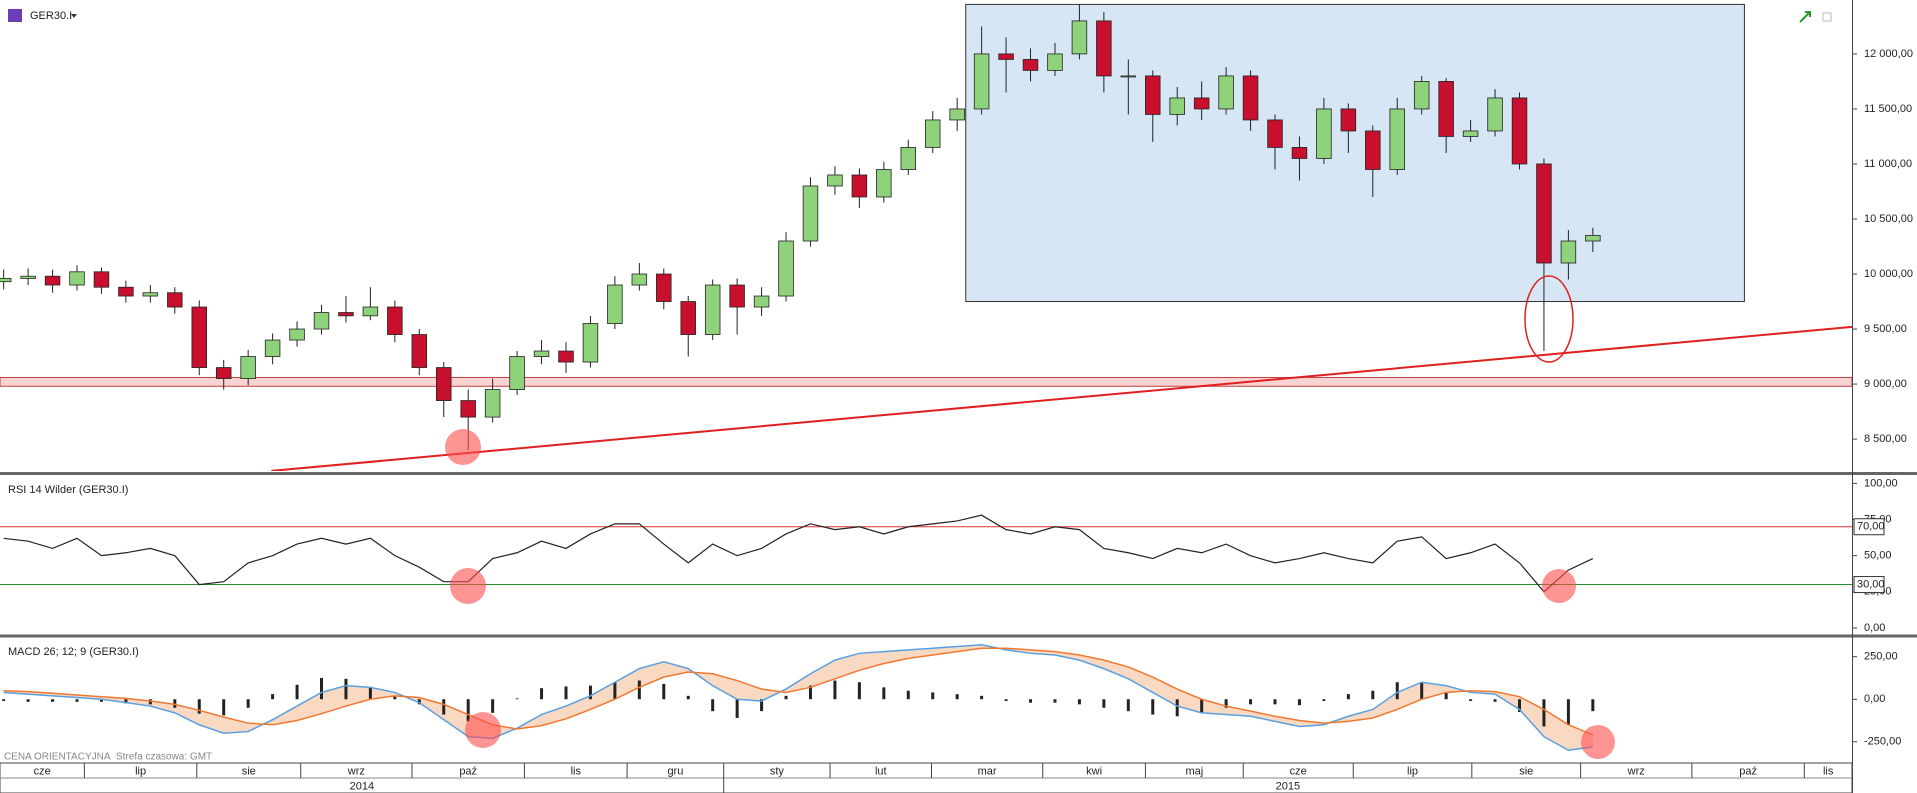 The image size is (1917, 793). I want to click on x-tick-label: wrz, so click(356, 771).